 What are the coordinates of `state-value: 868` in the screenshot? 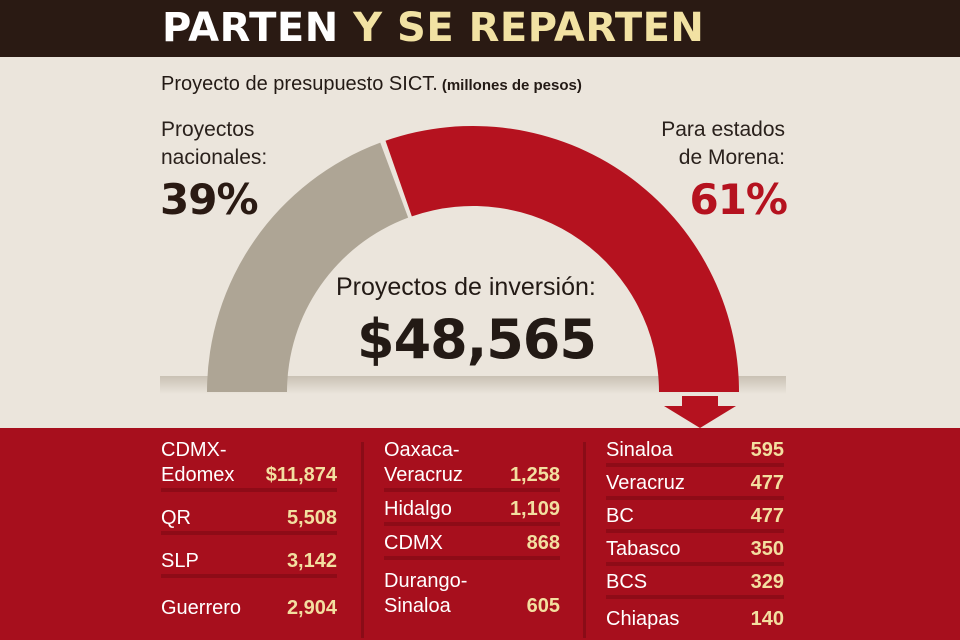 It's located at (543, 543).